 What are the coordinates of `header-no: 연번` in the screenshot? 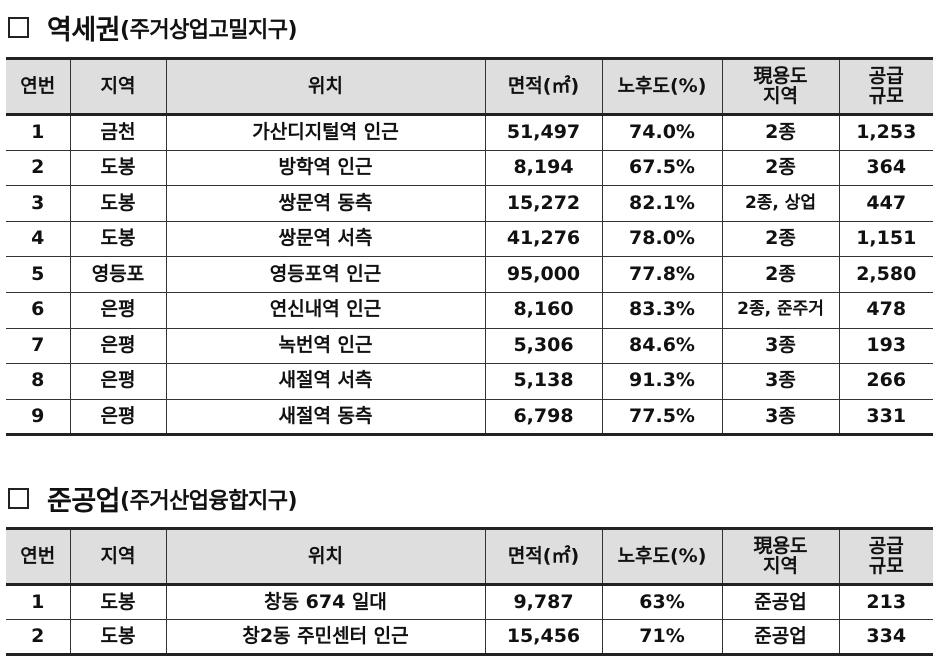 It's located at (38, 86).